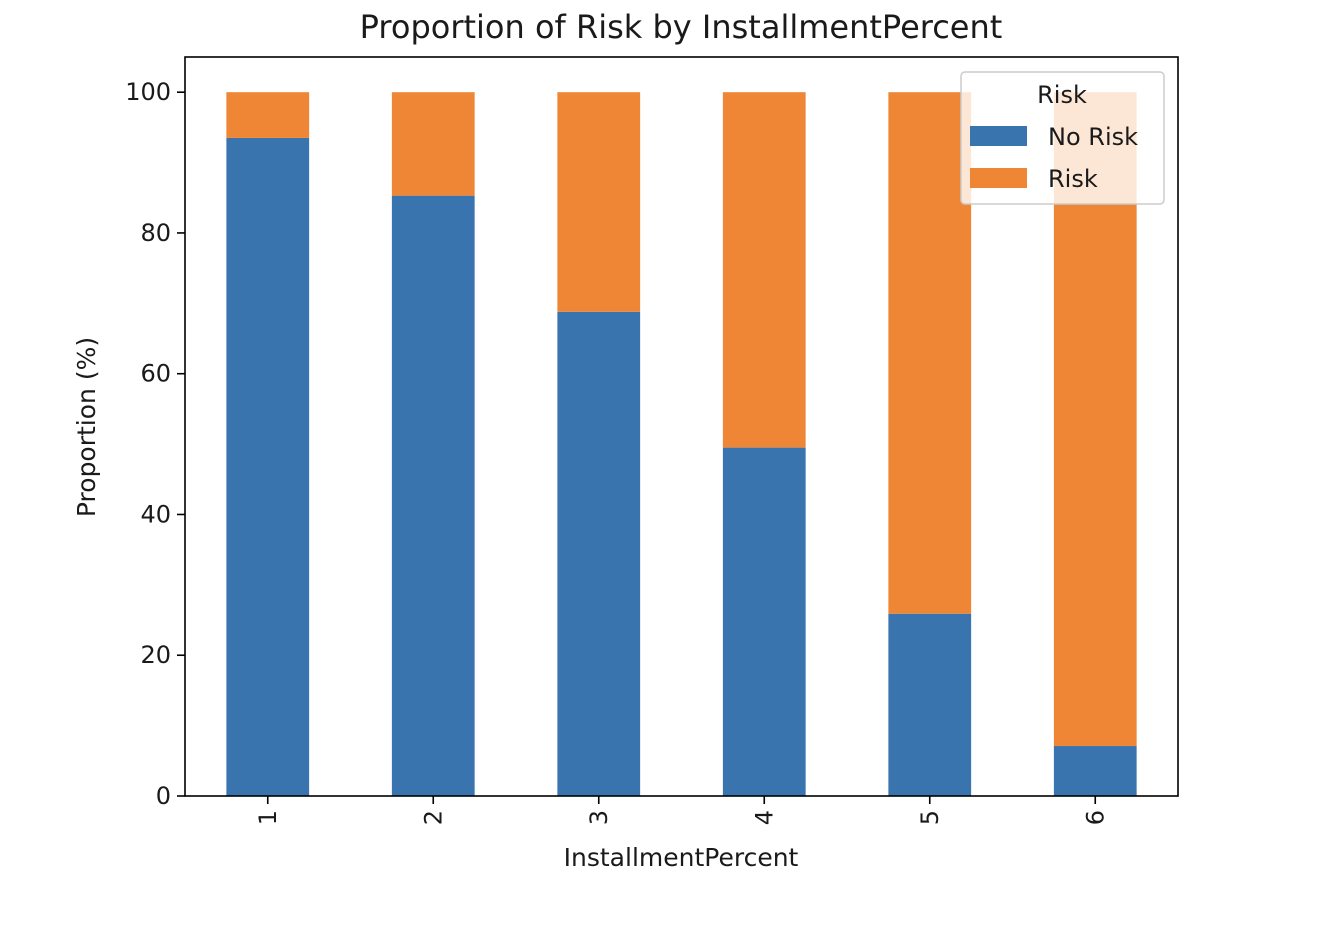 Image resolution: width=1330 pixels, height=925 pixels. I want to click on x-tick-label-4: 4, so click(764, 817).